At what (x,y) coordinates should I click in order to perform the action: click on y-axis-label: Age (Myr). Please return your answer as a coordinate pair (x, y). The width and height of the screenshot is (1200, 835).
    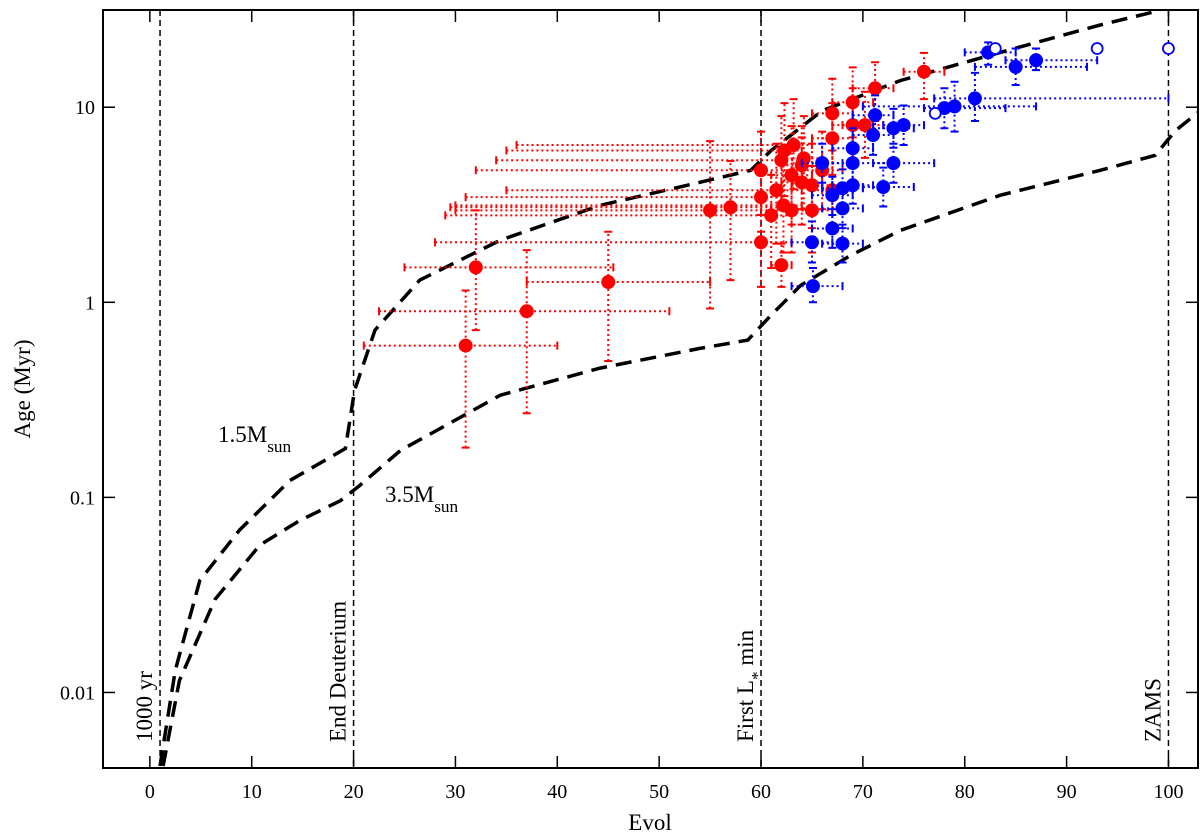
    Looking at the image, I should click on (22, 389).